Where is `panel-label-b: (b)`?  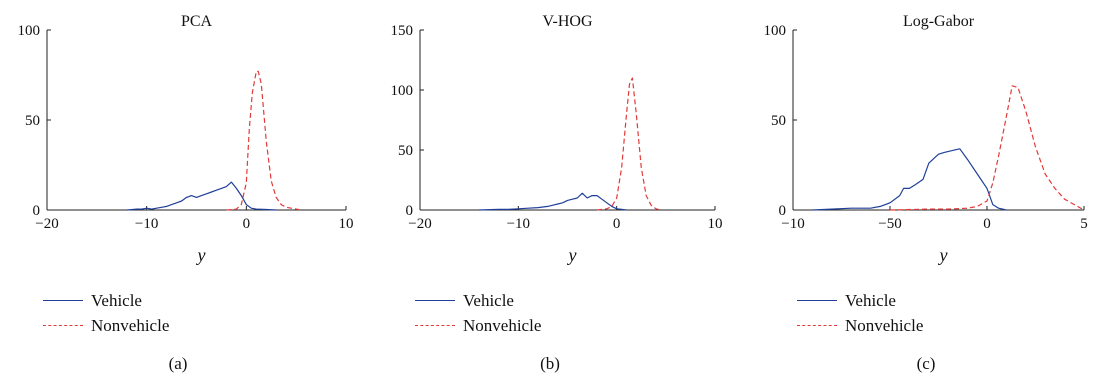 panel-label-b: (b) is located at coordinates (550, 363).